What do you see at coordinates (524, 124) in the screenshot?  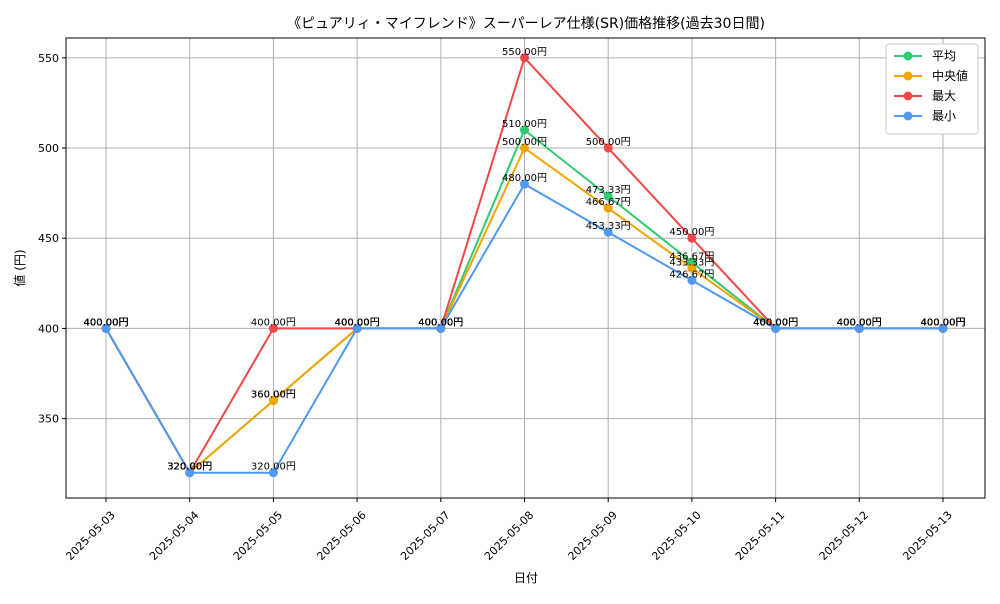 I see `data-label: 510.00円` at bounding box center [524, 124].